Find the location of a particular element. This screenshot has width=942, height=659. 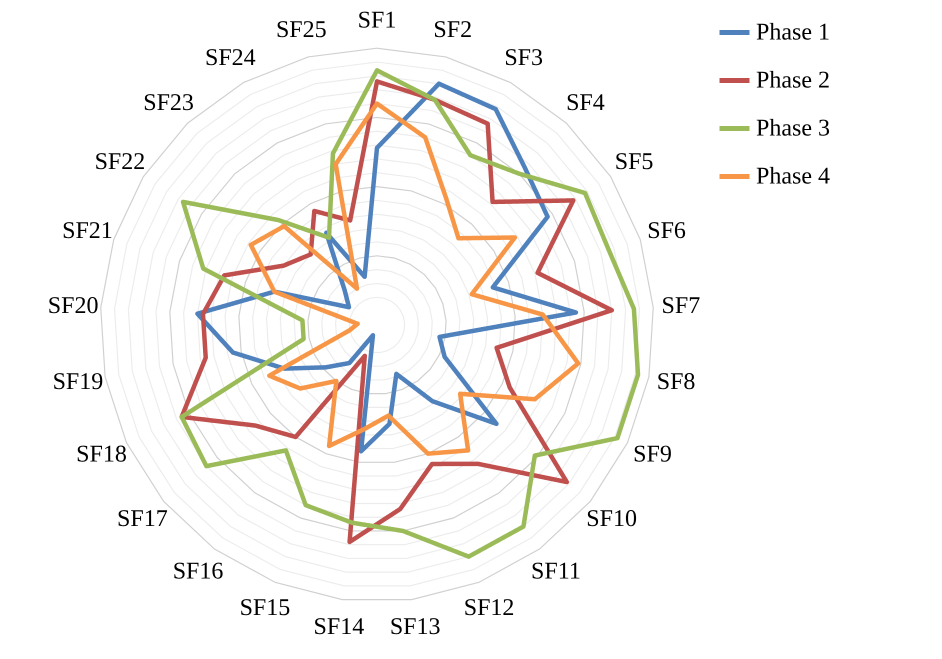

spoke-label: SF22 is located at coordinates (120, 161).